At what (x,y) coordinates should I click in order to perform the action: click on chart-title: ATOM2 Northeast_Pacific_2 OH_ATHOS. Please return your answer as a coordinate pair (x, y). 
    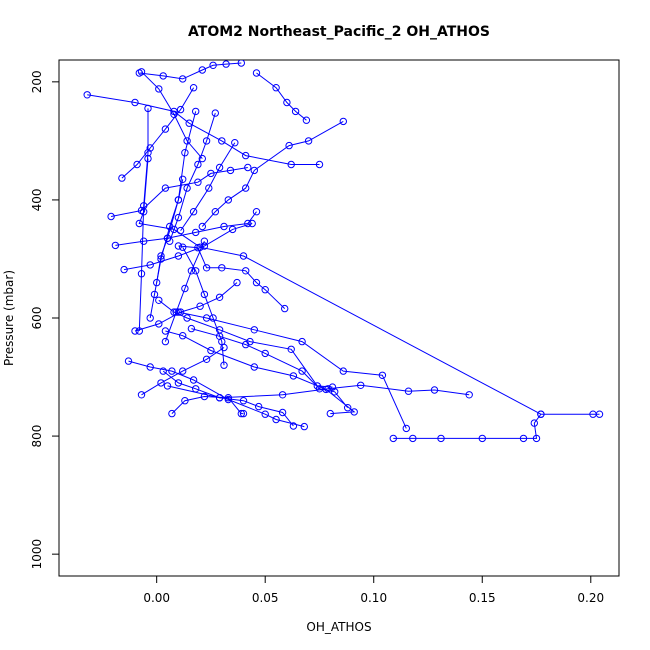
    Looking at the image, I should click on (339, 32).